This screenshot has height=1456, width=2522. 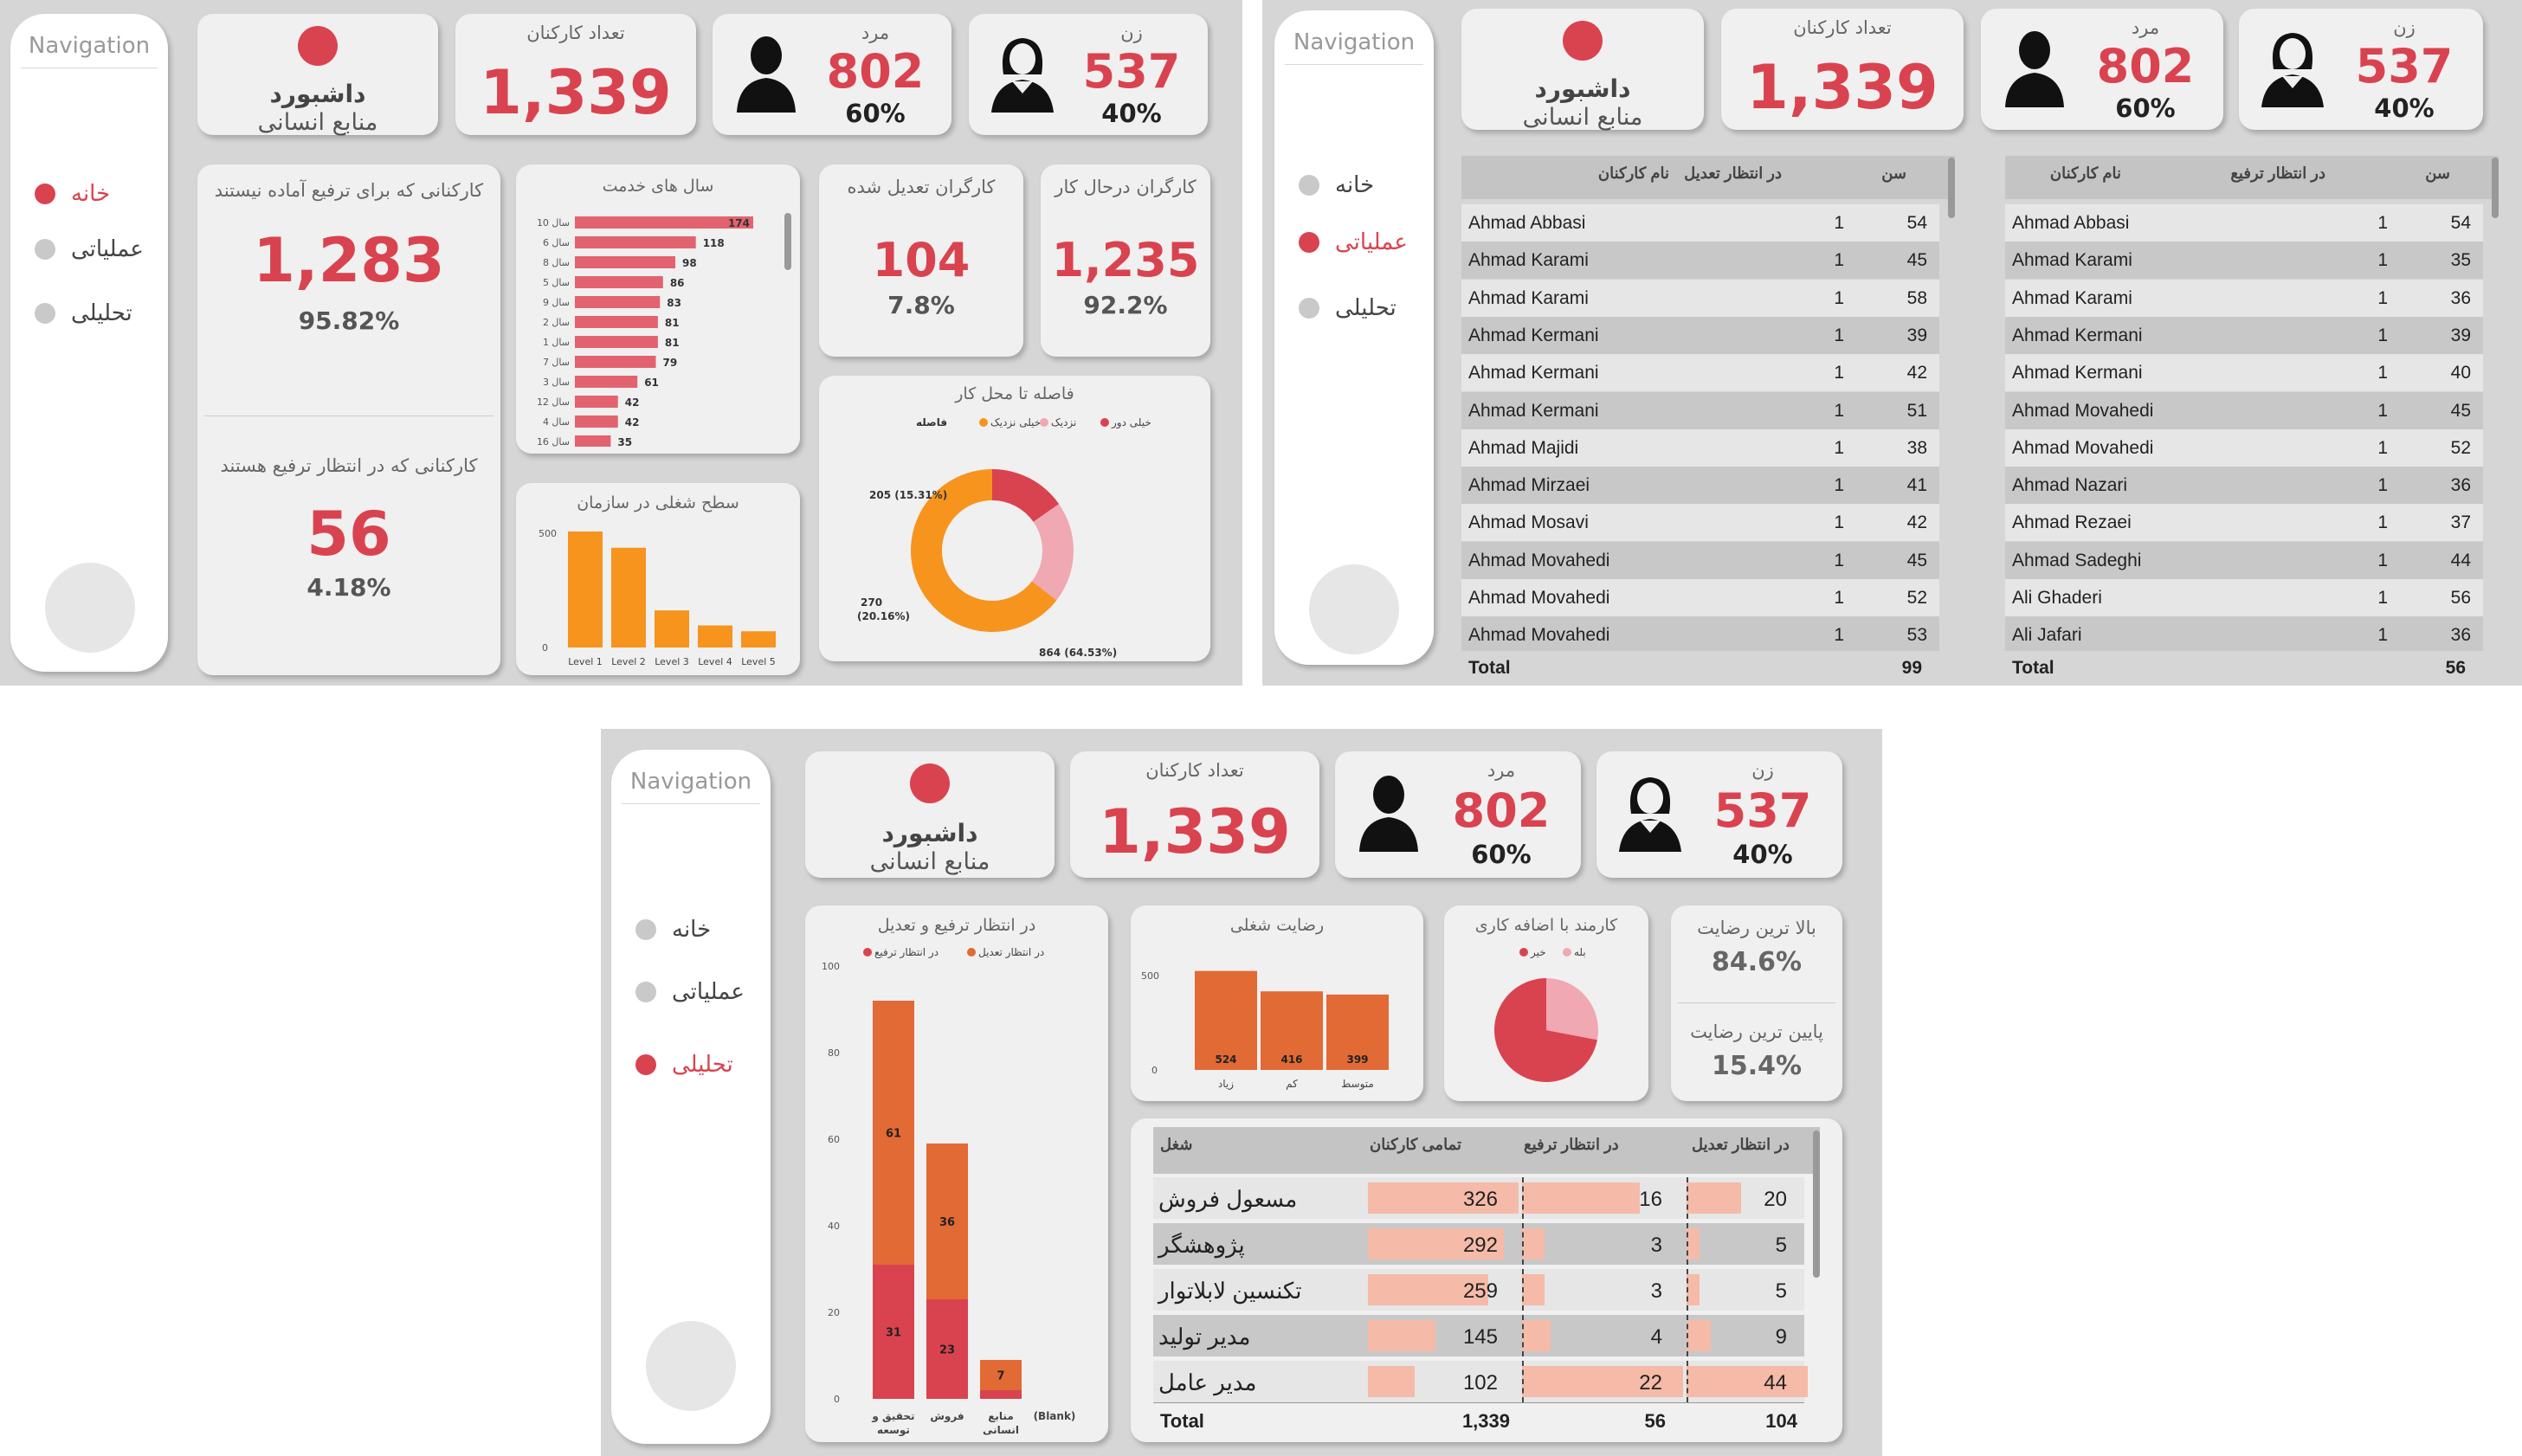 I want to click on chart-scrollbar, so click(x=787, y=241).